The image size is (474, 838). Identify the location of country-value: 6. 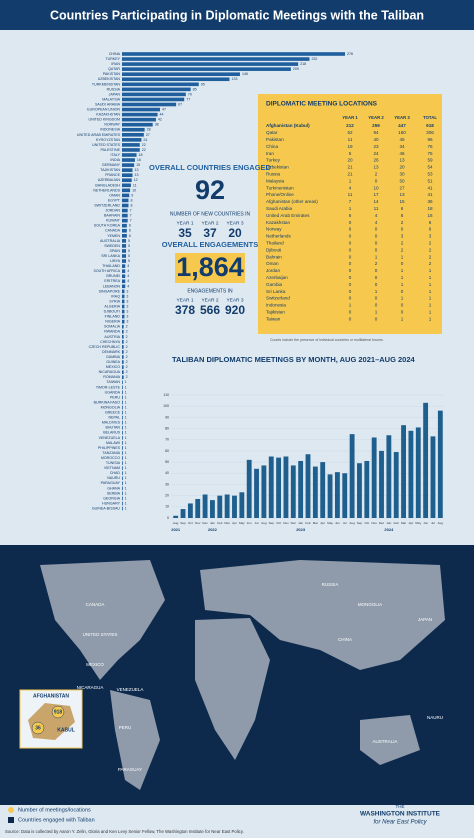
(130, 231).